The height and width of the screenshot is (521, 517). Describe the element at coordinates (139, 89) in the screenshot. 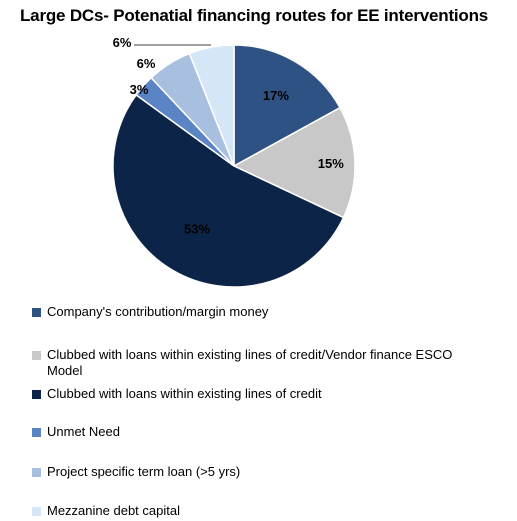

I see `data-label: 3%` at that location.